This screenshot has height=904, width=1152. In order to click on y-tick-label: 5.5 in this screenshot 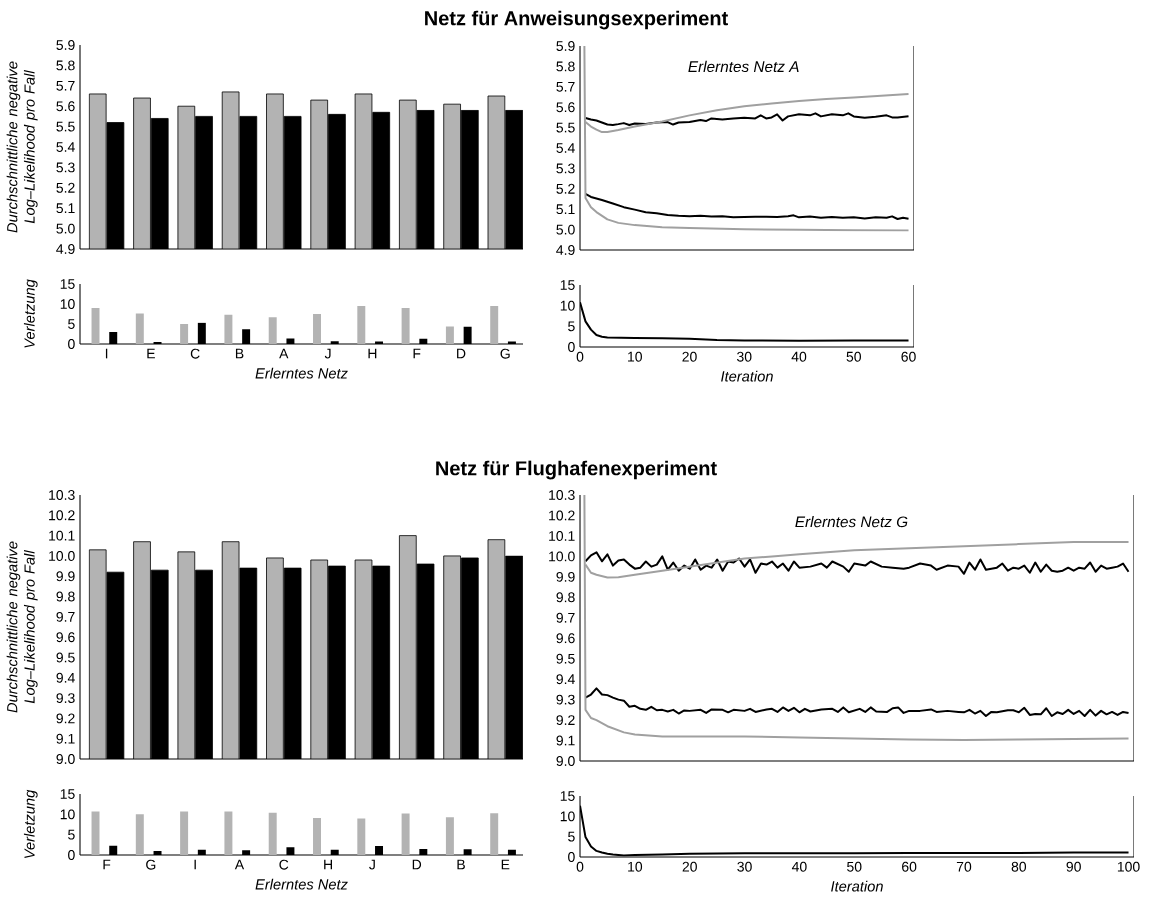, I will do `click(65, 126)`.